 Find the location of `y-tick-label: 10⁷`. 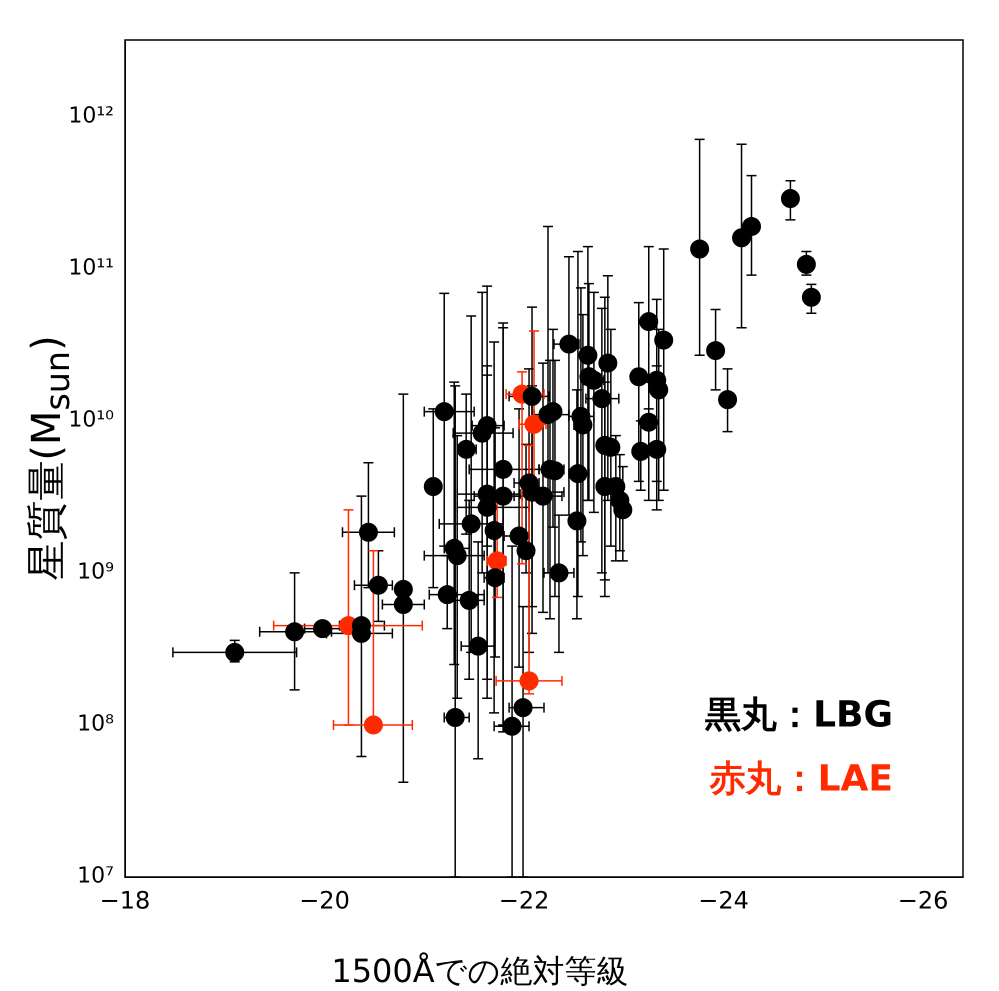

y-tick-label: 10⁷ is located at coordinates (95, 876).